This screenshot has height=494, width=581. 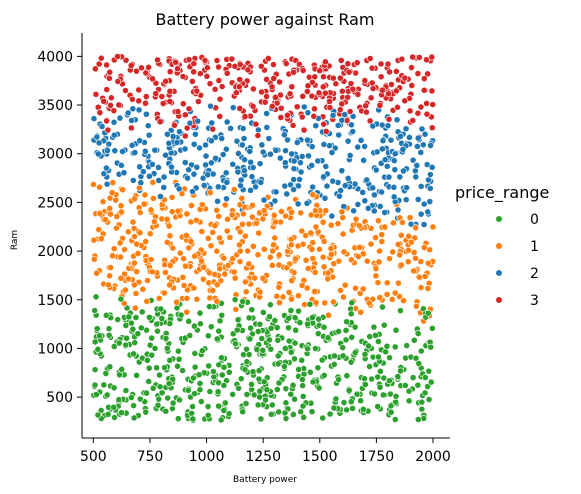 I want to click on x-tick-label: 750, so click(x=150, y=457).